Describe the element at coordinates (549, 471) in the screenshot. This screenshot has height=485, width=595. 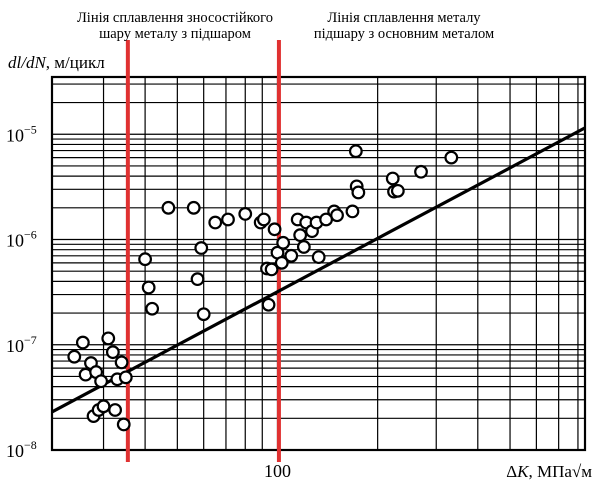
I see `x-axis-label: ΔK, МПа√м` at that location.